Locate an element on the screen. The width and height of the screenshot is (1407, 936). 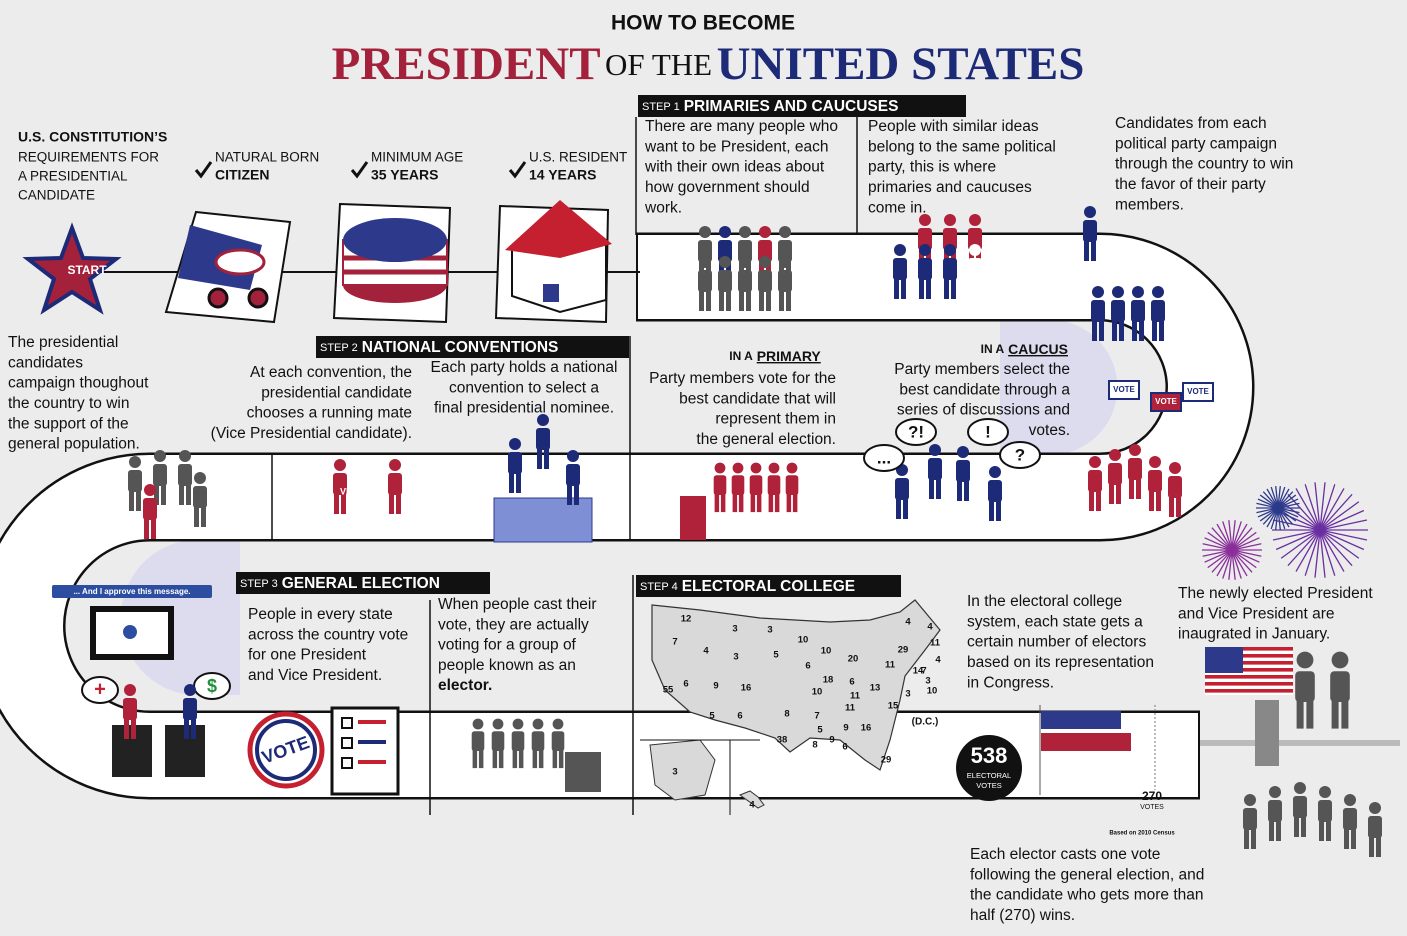
step-name: ELECTORAL COLLEGE is located at coordinates (768, 586).